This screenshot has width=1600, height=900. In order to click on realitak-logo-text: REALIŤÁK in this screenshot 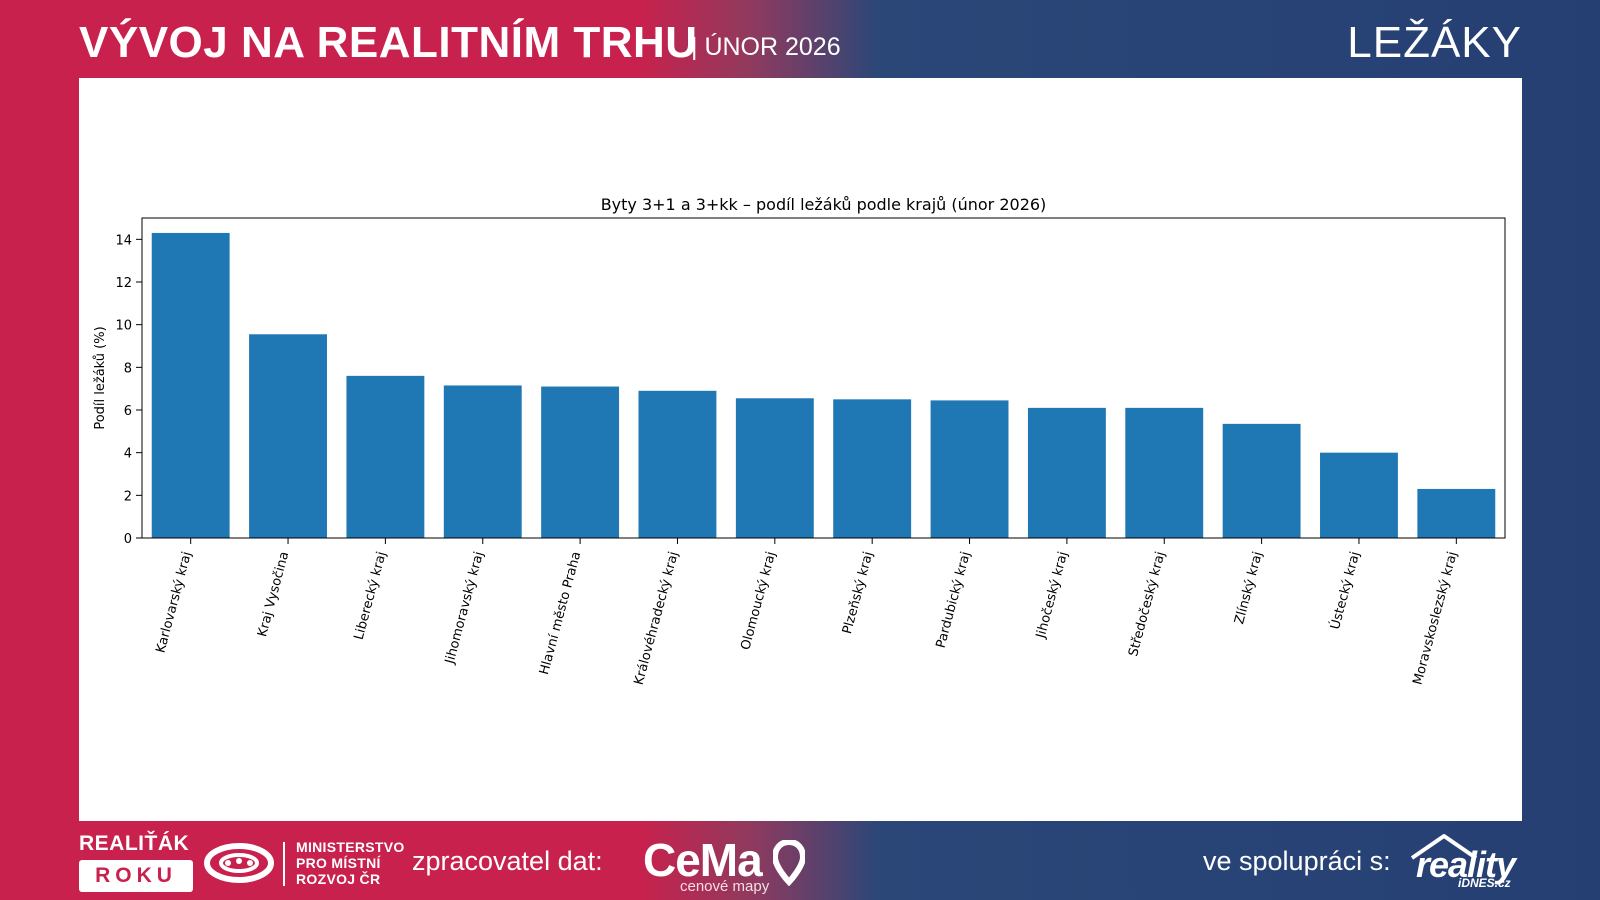, I will do `click(134, 843)`.